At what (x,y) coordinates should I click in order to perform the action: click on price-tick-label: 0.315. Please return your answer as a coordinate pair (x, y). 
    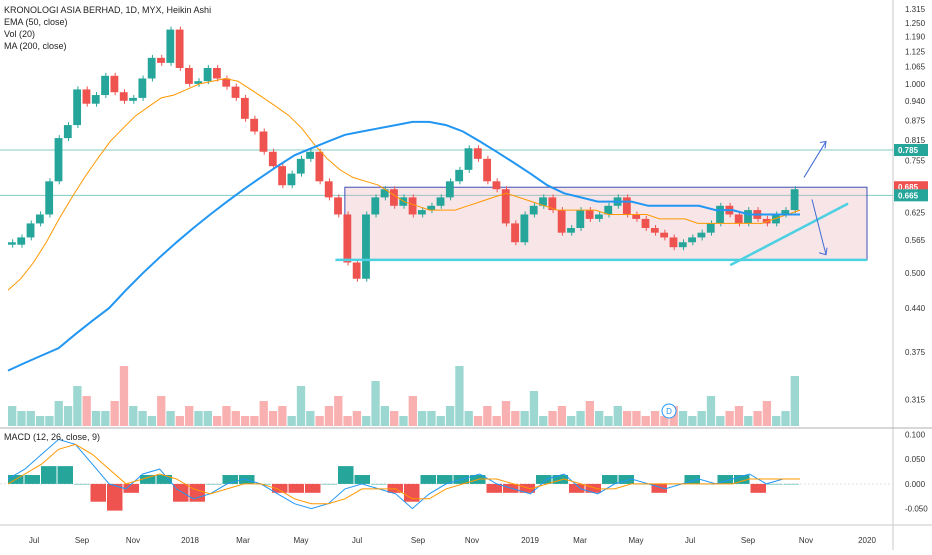
    Looking at the image, I should click on (915, 399).